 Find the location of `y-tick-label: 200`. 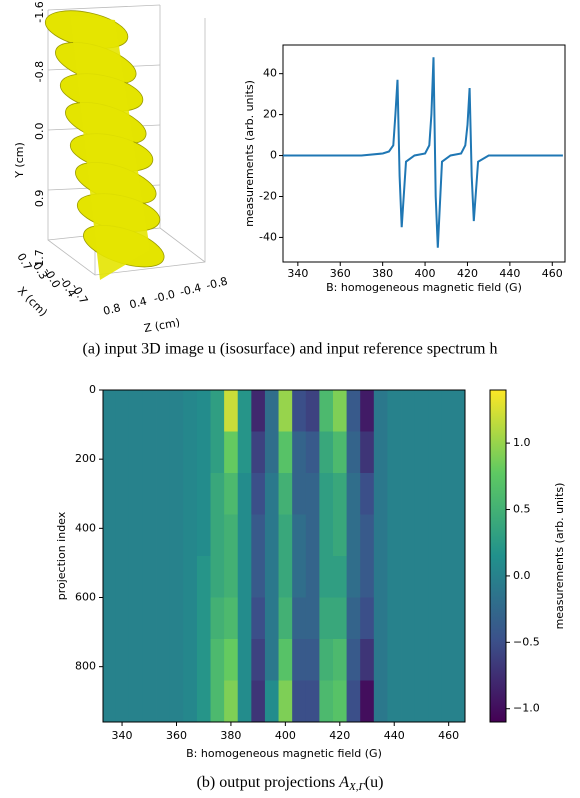

y-tick-label: 200 is located at coordinates (85, 458).